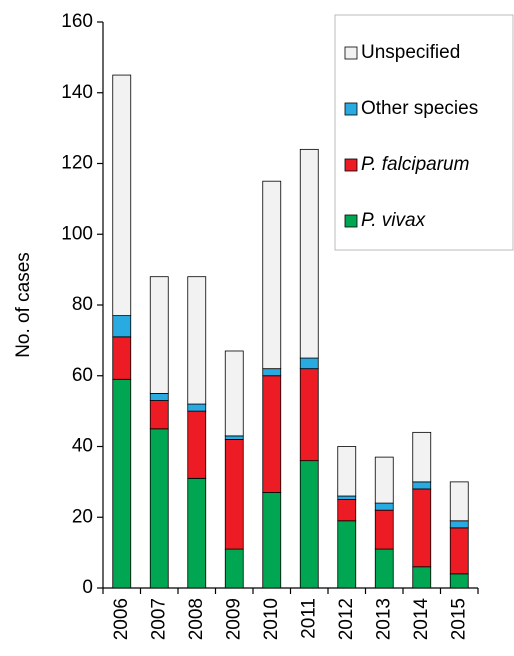 The image size is (514, 656). I want to click on legend-box, so click(424, 132).